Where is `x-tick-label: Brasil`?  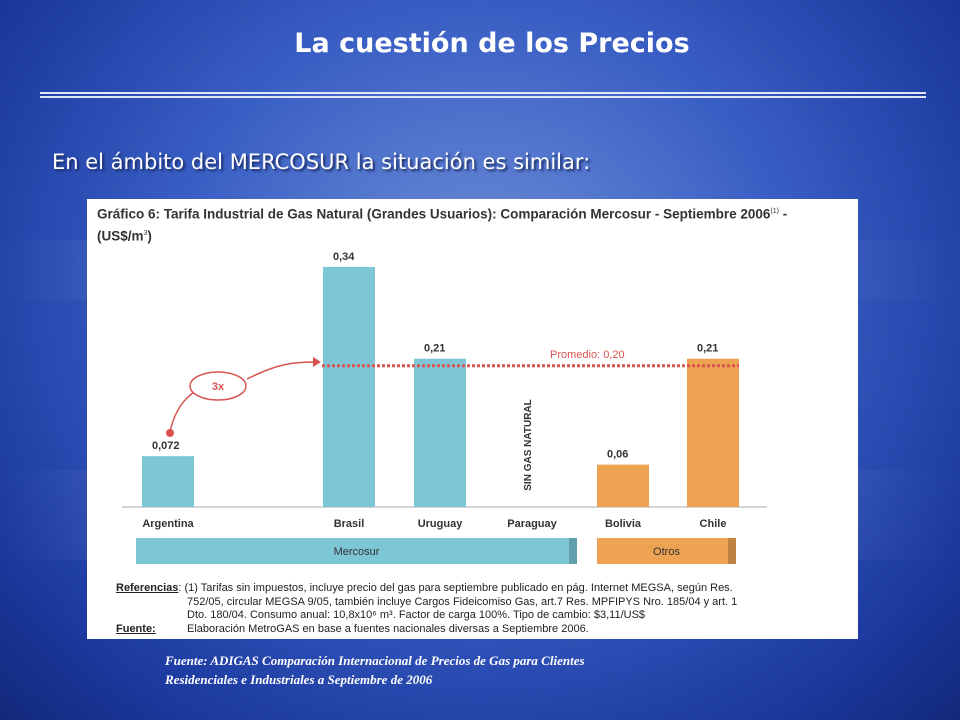
x-tick-label: Brasil is located at coordinates (349, 524).